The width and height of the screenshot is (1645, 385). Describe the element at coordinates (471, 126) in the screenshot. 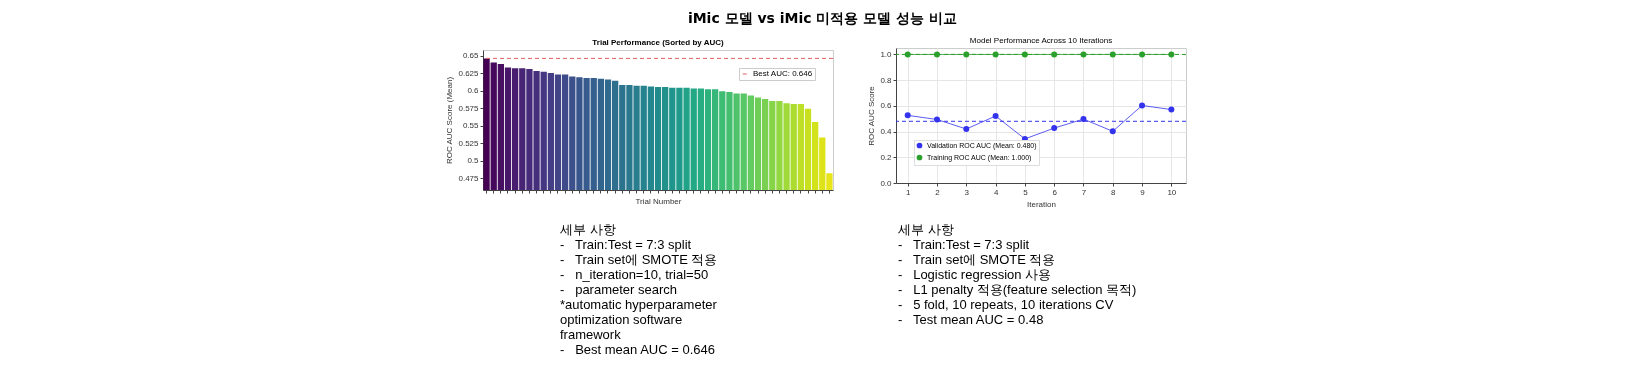

I see `y-tick-label: 0.55` at that location.